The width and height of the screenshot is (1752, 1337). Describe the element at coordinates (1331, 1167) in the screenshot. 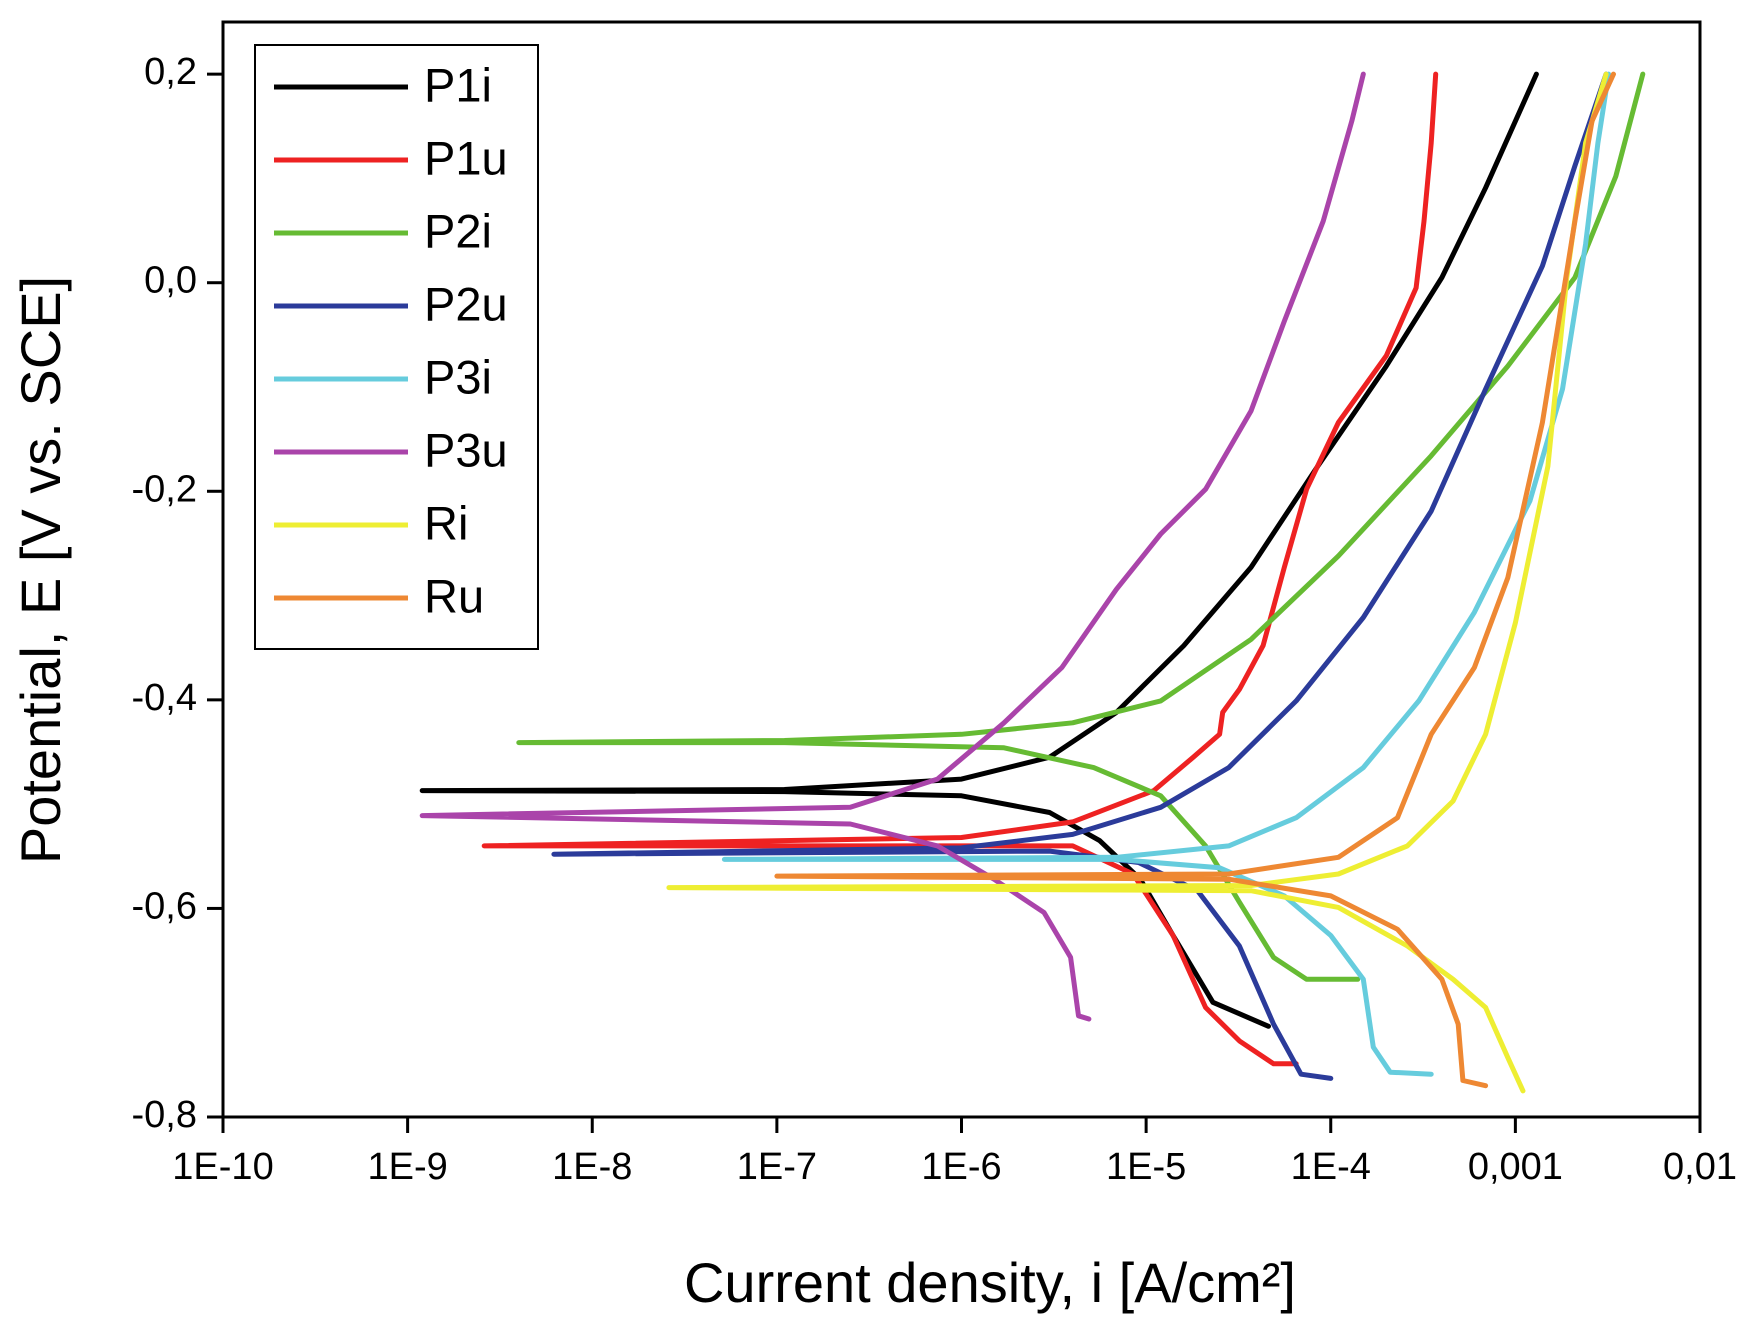

I see `x-tick-label: 1E-4` at that location.